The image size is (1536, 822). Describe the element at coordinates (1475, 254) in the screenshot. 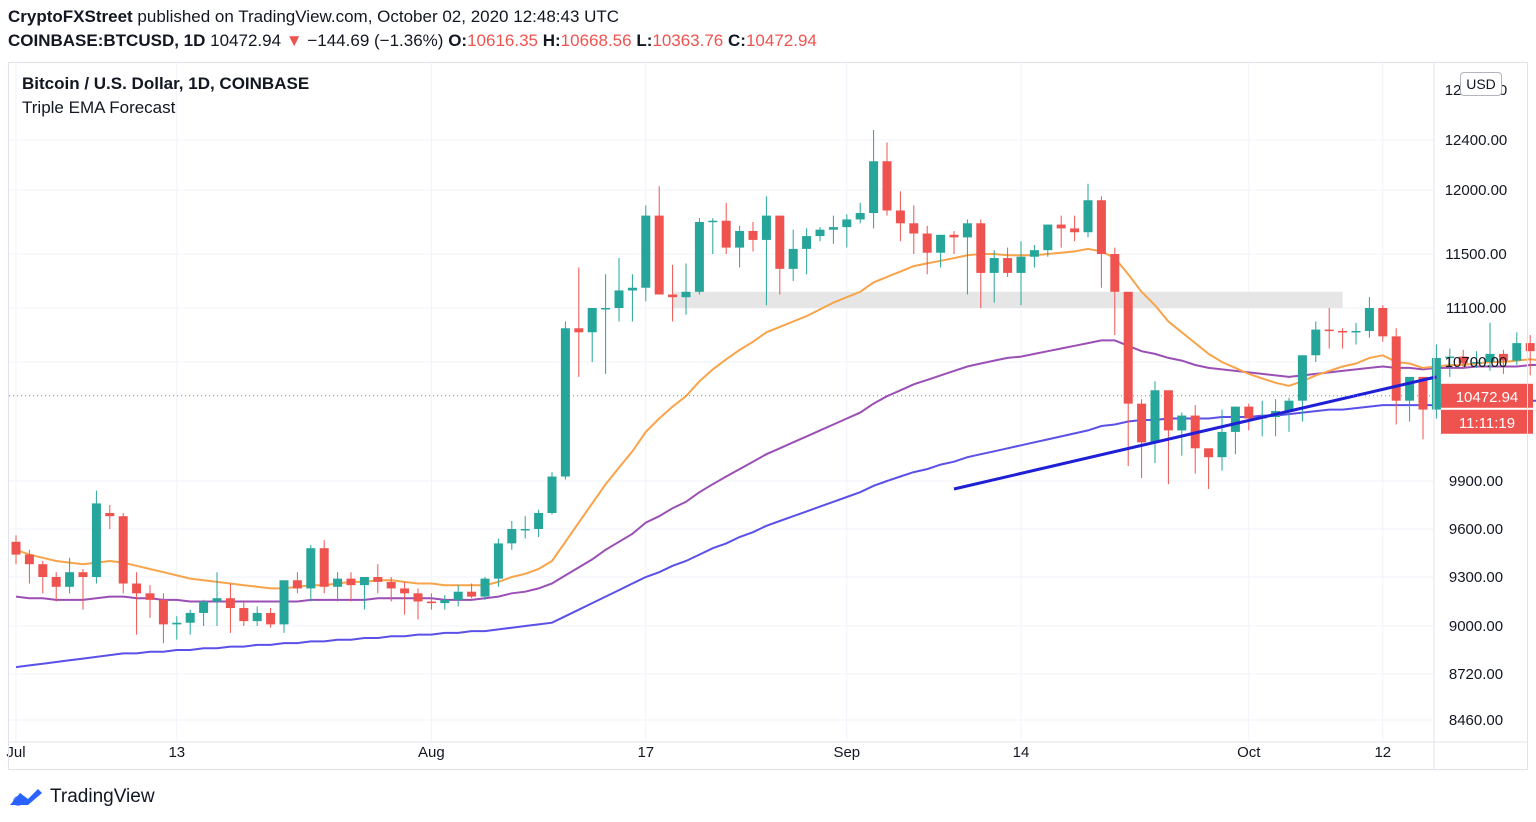

I see `y-tick-label: 11500.00` at that location.